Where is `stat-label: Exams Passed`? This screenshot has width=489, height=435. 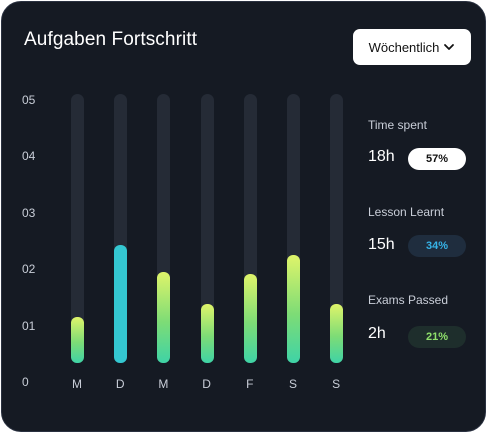 stat-label: Exams Passed is located at coordinates (408, 300).